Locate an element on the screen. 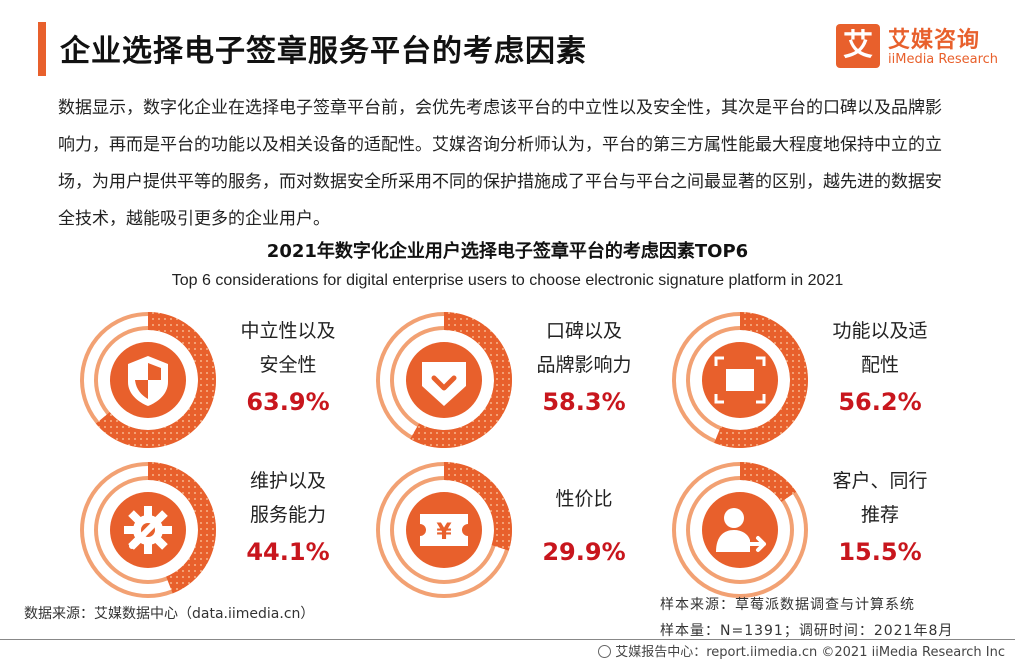 The width and height of the screenshot is (1015, 661). donut-chart: ¥ is located at coordinates (444, 530).